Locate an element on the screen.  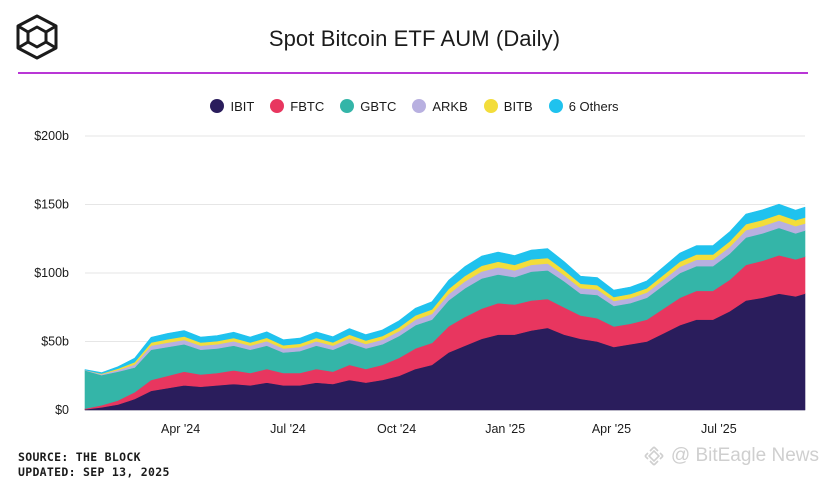
legend-label: IBIT is located at coordinates (242, 106).